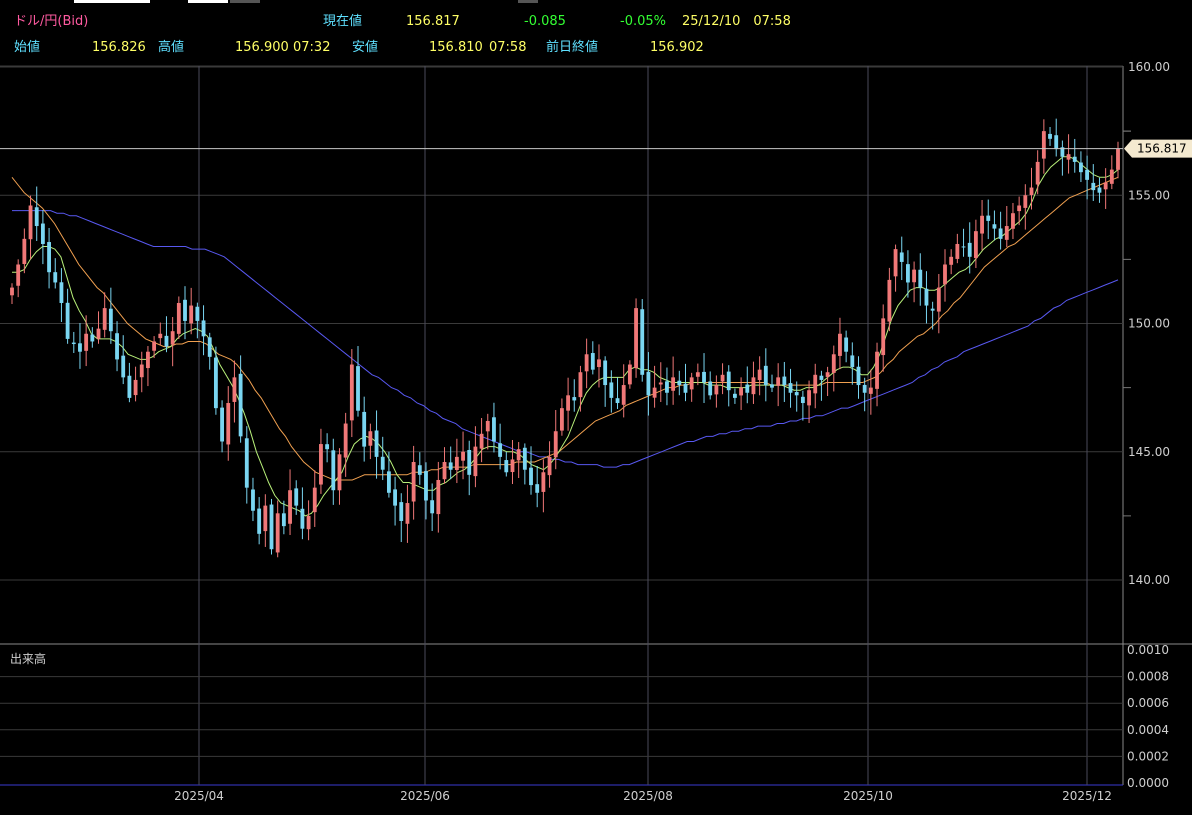  What do you see at coordinates (1149, 452) in the screenshot?
I see `y-tick-label: 145.00` at bounding box center [1149, 452].